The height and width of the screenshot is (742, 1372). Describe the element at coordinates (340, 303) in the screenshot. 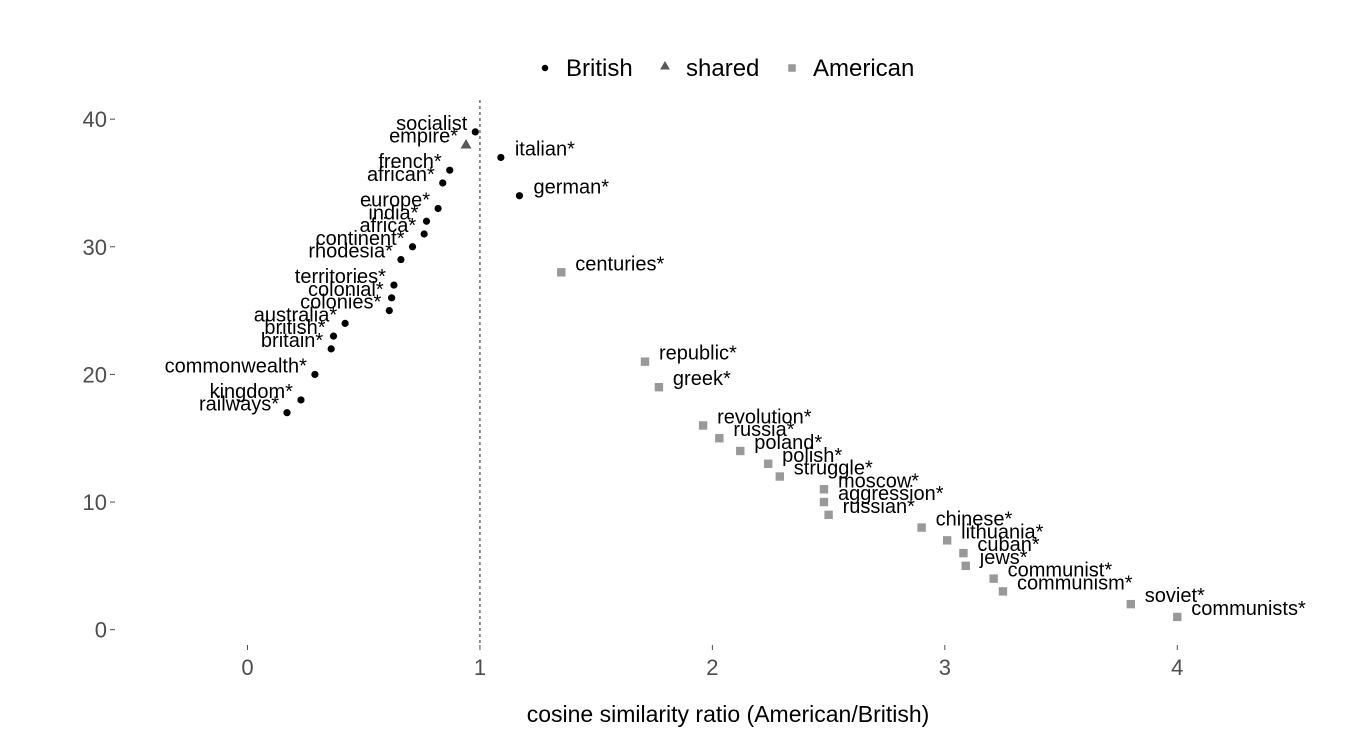

I see `point-label: colonies*` at that location.